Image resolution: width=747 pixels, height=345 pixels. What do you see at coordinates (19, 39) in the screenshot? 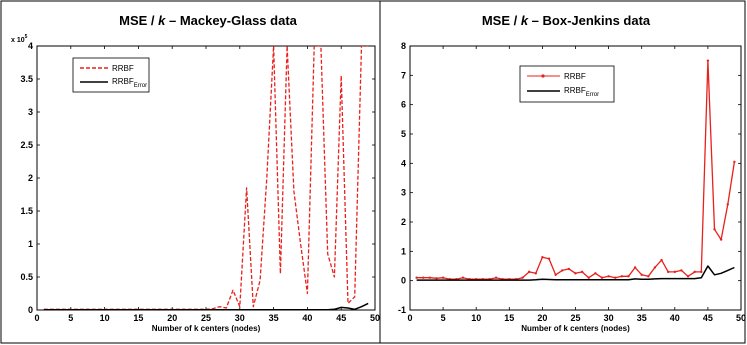
I see `left-y-multiplier: x 105` at bounding box center [19, 39].